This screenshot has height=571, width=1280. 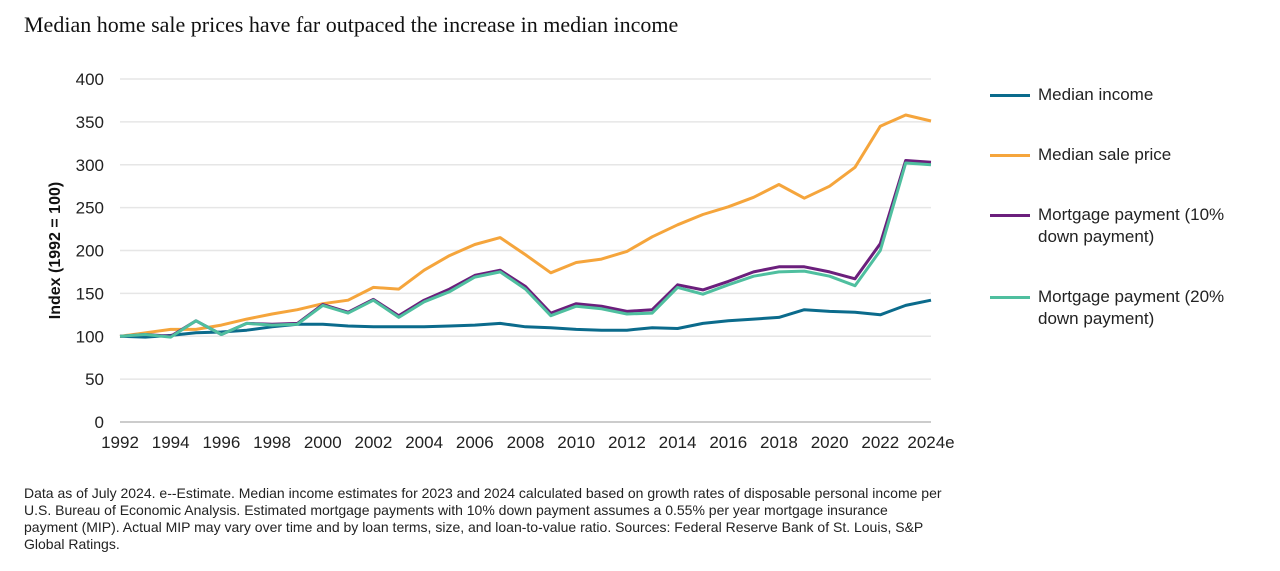 I want to click on legend-item: Mortgage payment (10% down payment), so click(x=1119, y=226).